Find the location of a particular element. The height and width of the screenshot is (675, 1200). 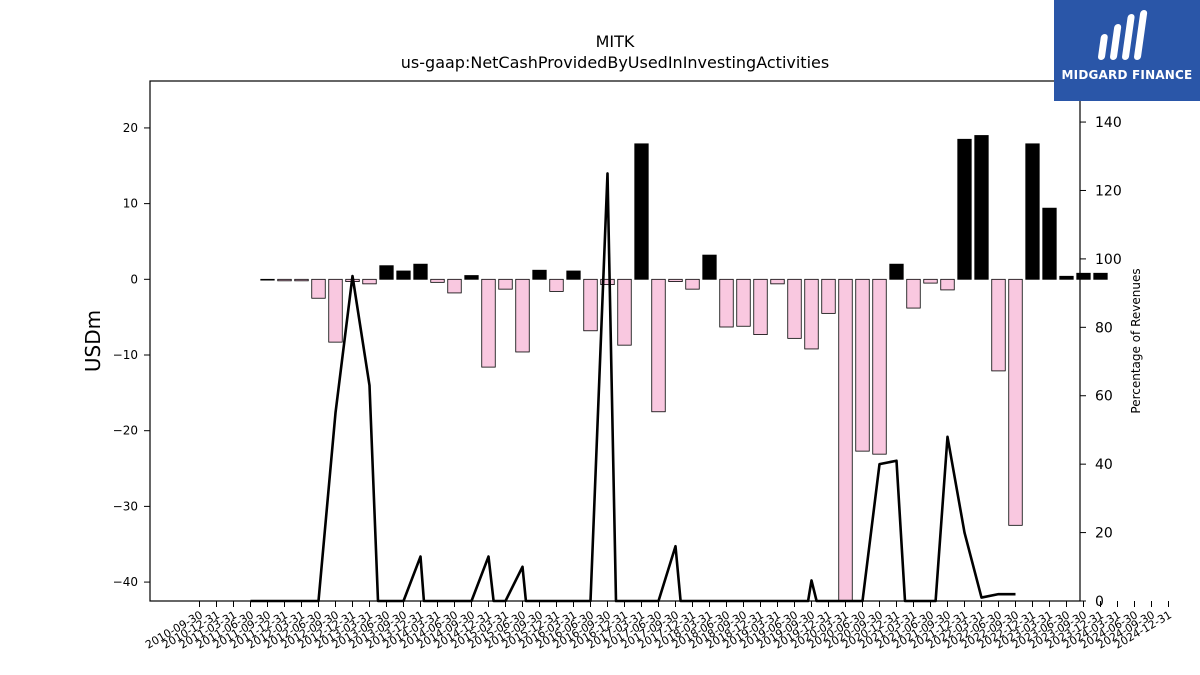

logo-mark-icon is located at coordinates (1123, 35).